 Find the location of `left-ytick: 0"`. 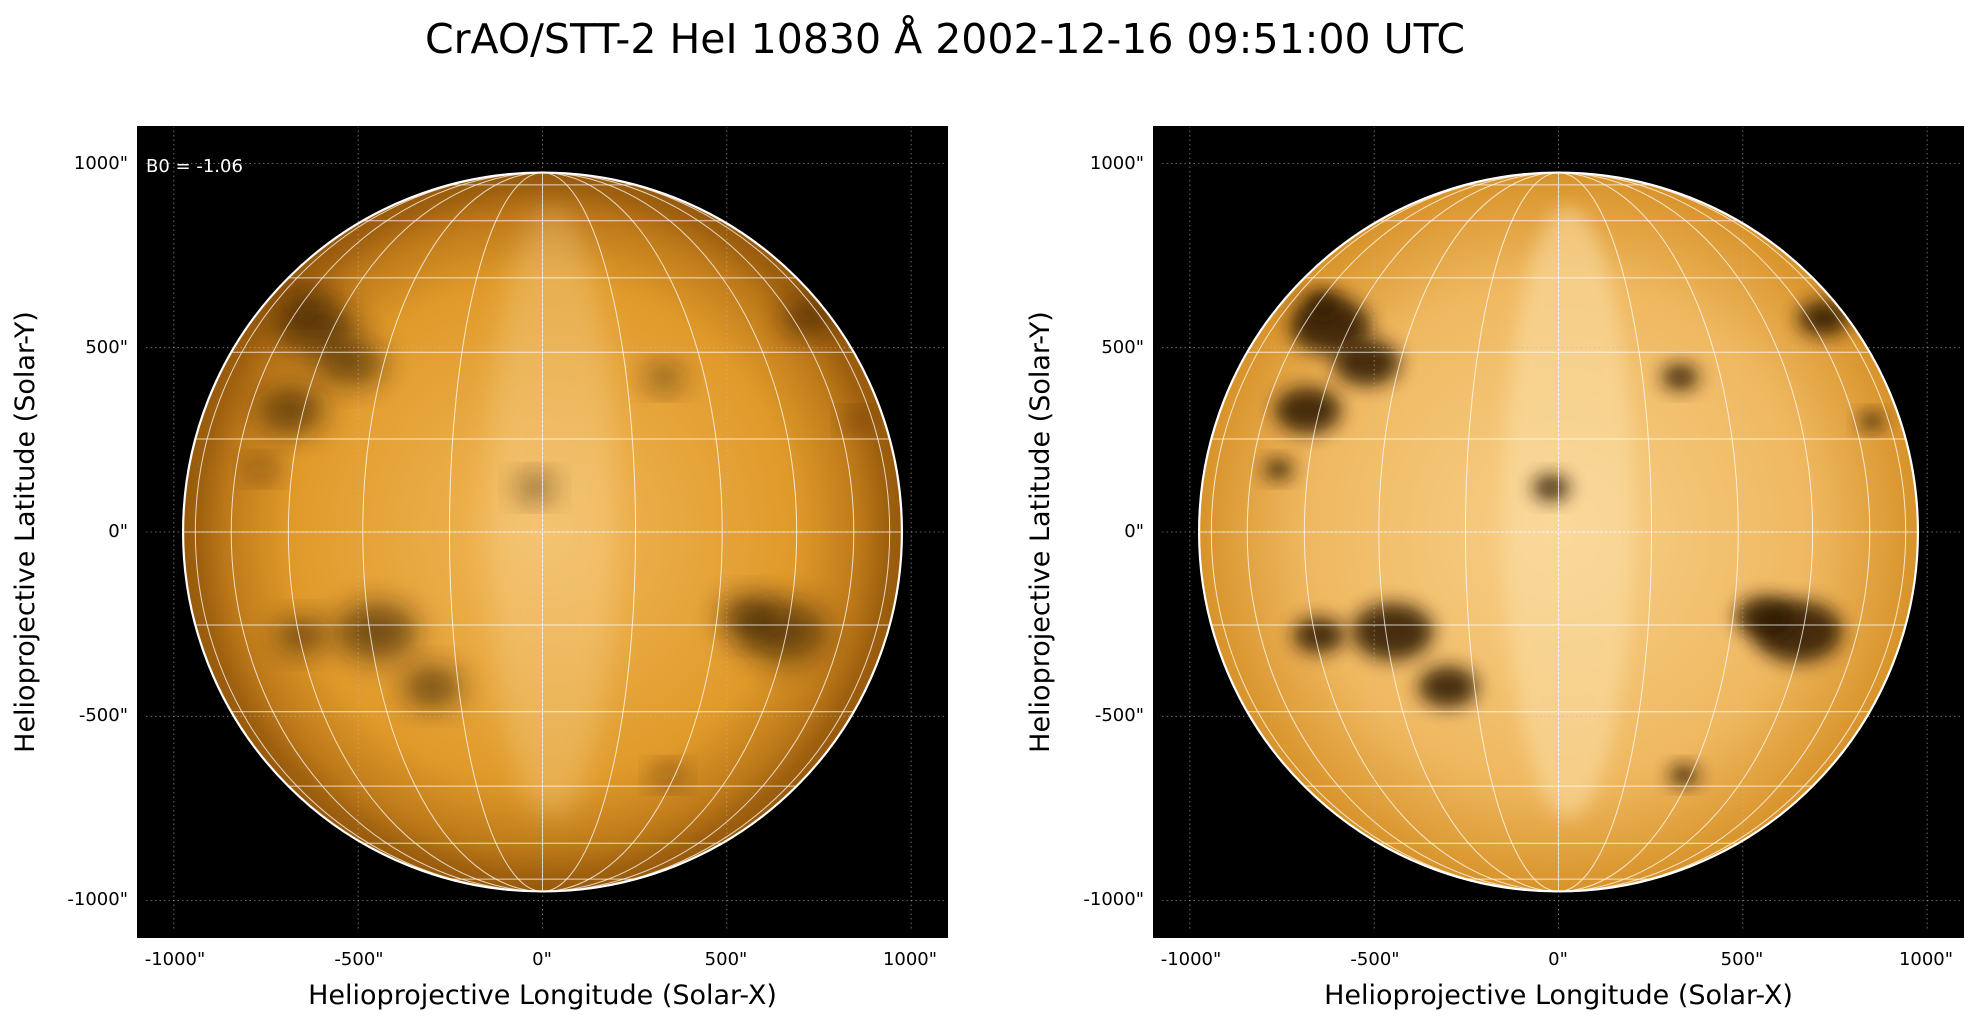

left-ytick: 0" is located at coordinates (118, 531).